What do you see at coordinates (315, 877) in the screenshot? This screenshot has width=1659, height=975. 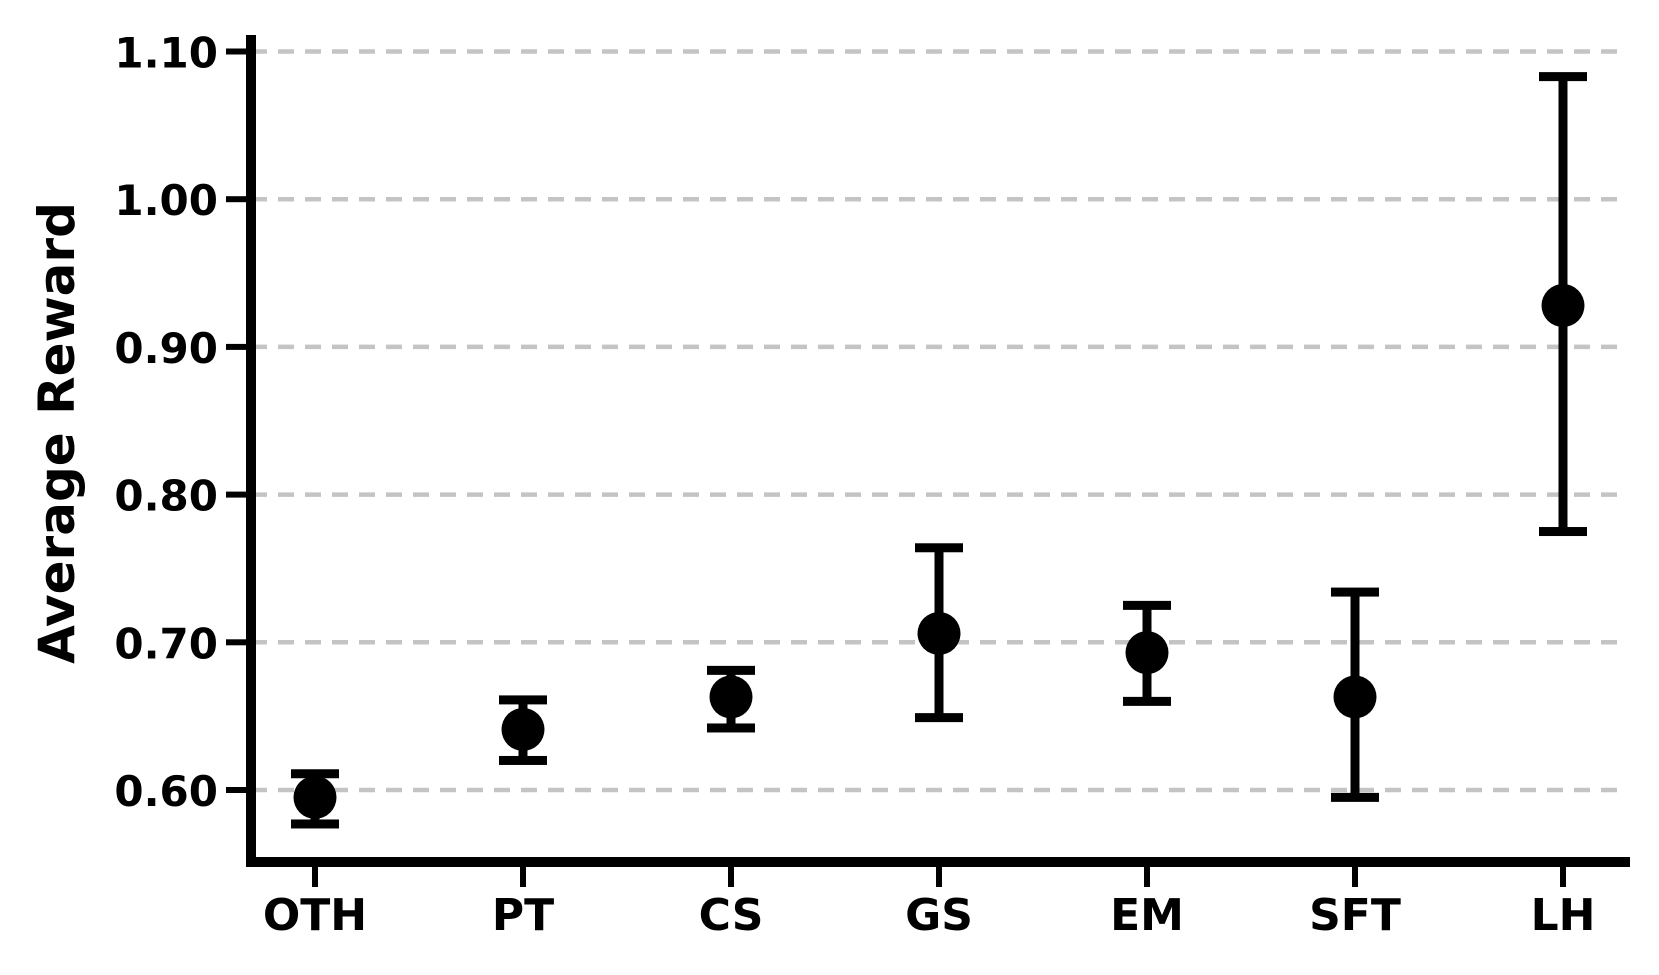 I see `x-tick-OTH` at bounding box center [315, 877].